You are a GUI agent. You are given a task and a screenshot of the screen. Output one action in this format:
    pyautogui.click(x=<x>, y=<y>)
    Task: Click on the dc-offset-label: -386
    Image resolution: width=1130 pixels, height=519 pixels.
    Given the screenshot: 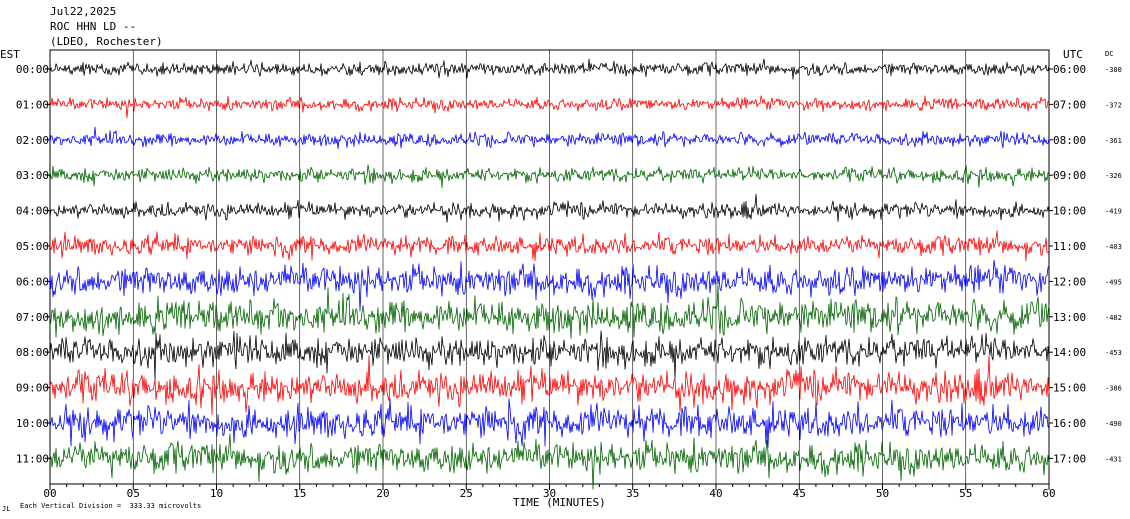 What is the action you would take?
    pyautogui.click(x=1113, y=389)
    